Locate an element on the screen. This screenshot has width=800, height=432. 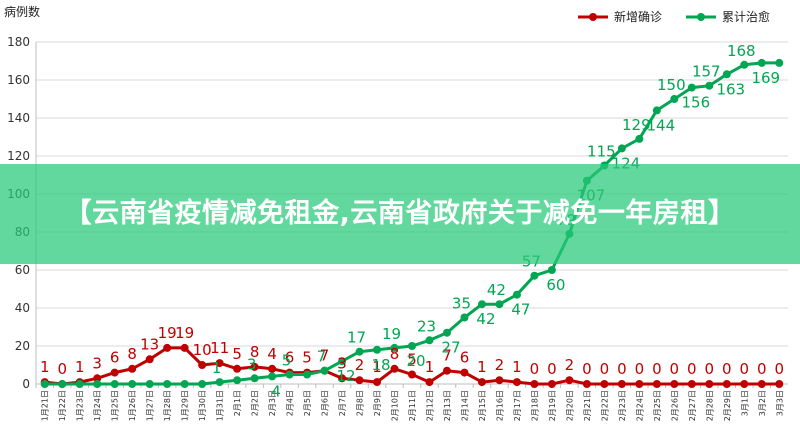
x-tick-label: 2月3日 is located at coordinates (272, 403).